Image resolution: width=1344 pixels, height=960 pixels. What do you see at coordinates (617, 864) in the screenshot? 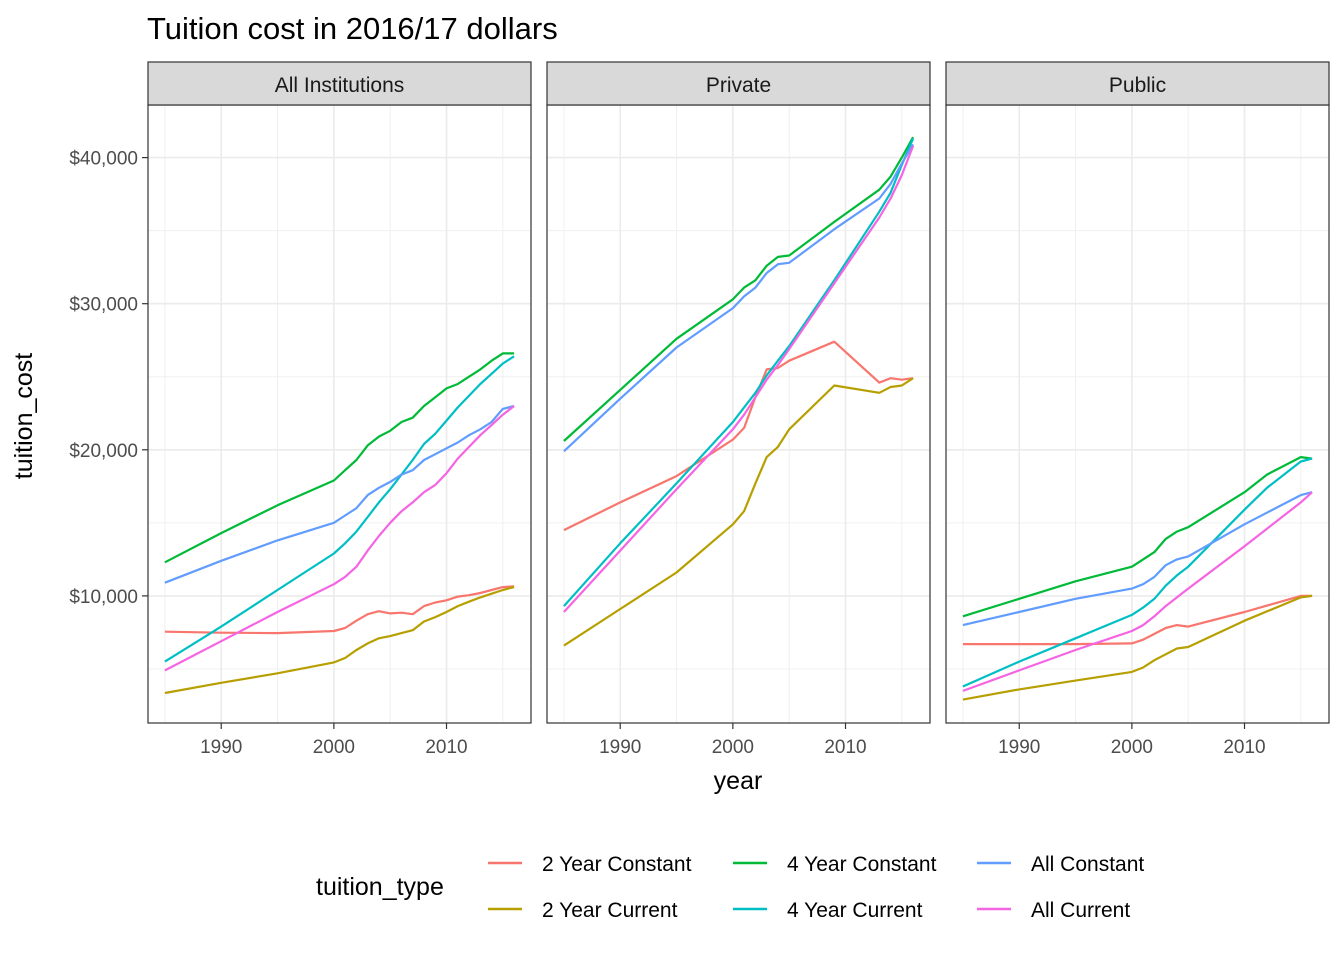
I see `legend-label: 2 Year Constant` at bounding box center [617, 864].